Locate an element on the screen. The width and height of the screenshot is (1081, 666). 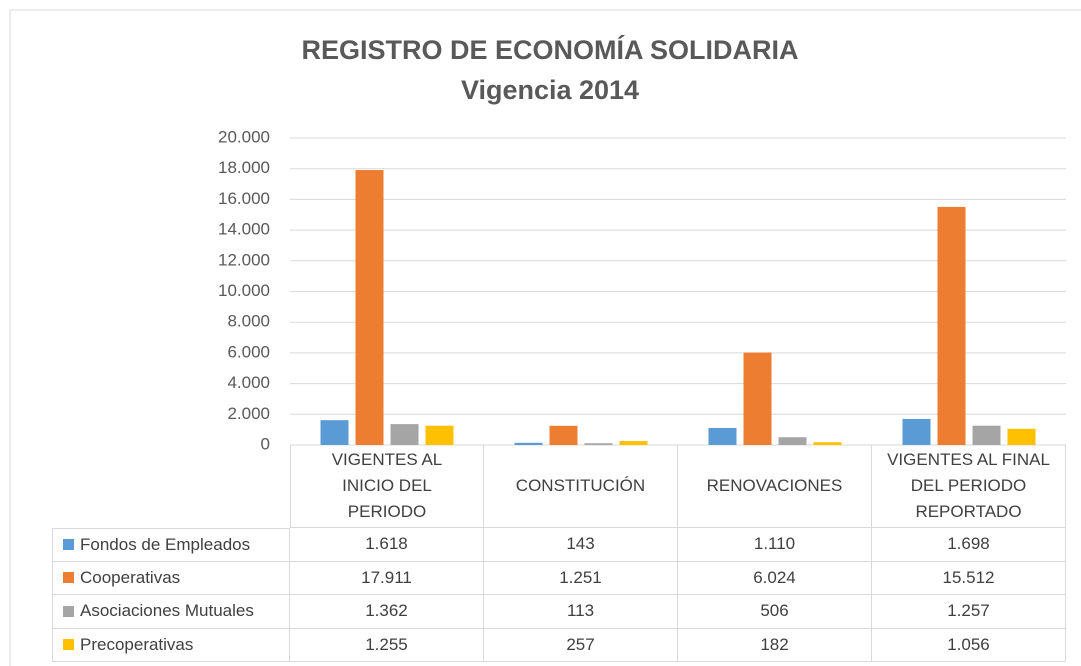
legend-label: Cooperativas is located at coordinates (130, 577).